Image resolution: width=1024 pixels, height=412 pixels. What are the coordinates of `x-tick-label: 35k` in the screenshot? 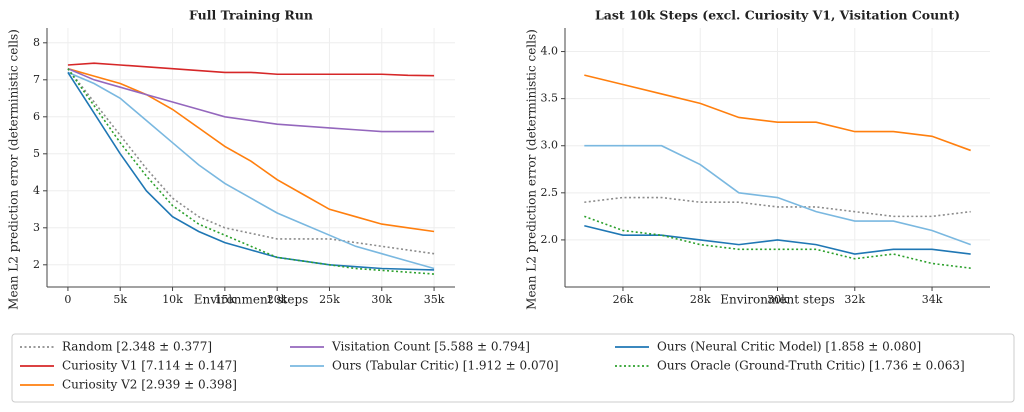 It's located at (434, 299).